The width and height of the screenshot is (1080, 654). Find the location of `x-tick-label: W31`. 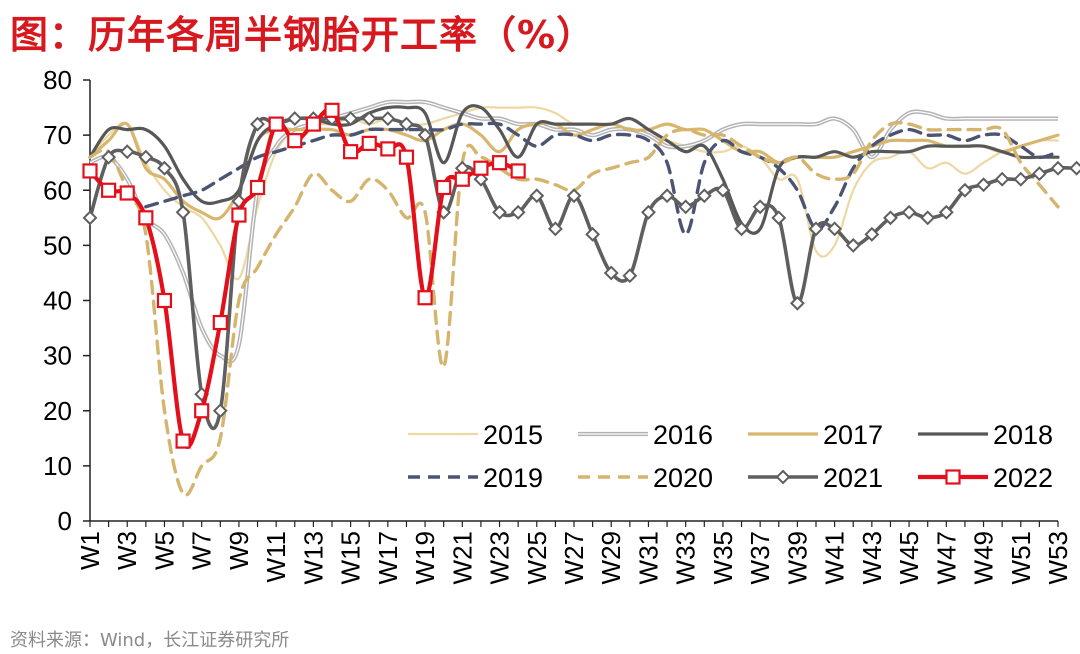

x-tick-label: W31 is located at coordinates (648, 557).